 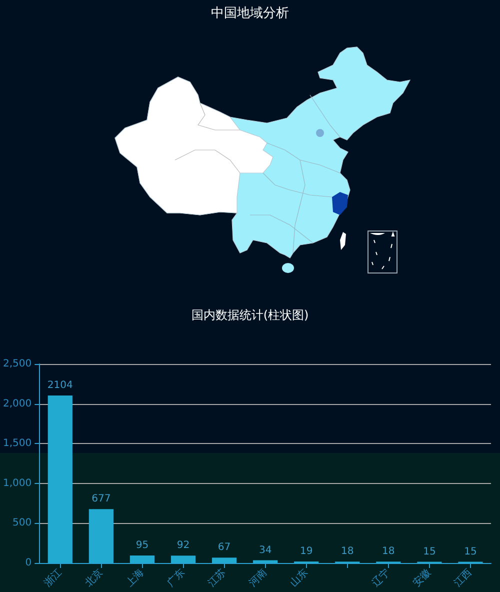 I want to click on x-tick-label: 辽宁, so click(x=381, y=578).